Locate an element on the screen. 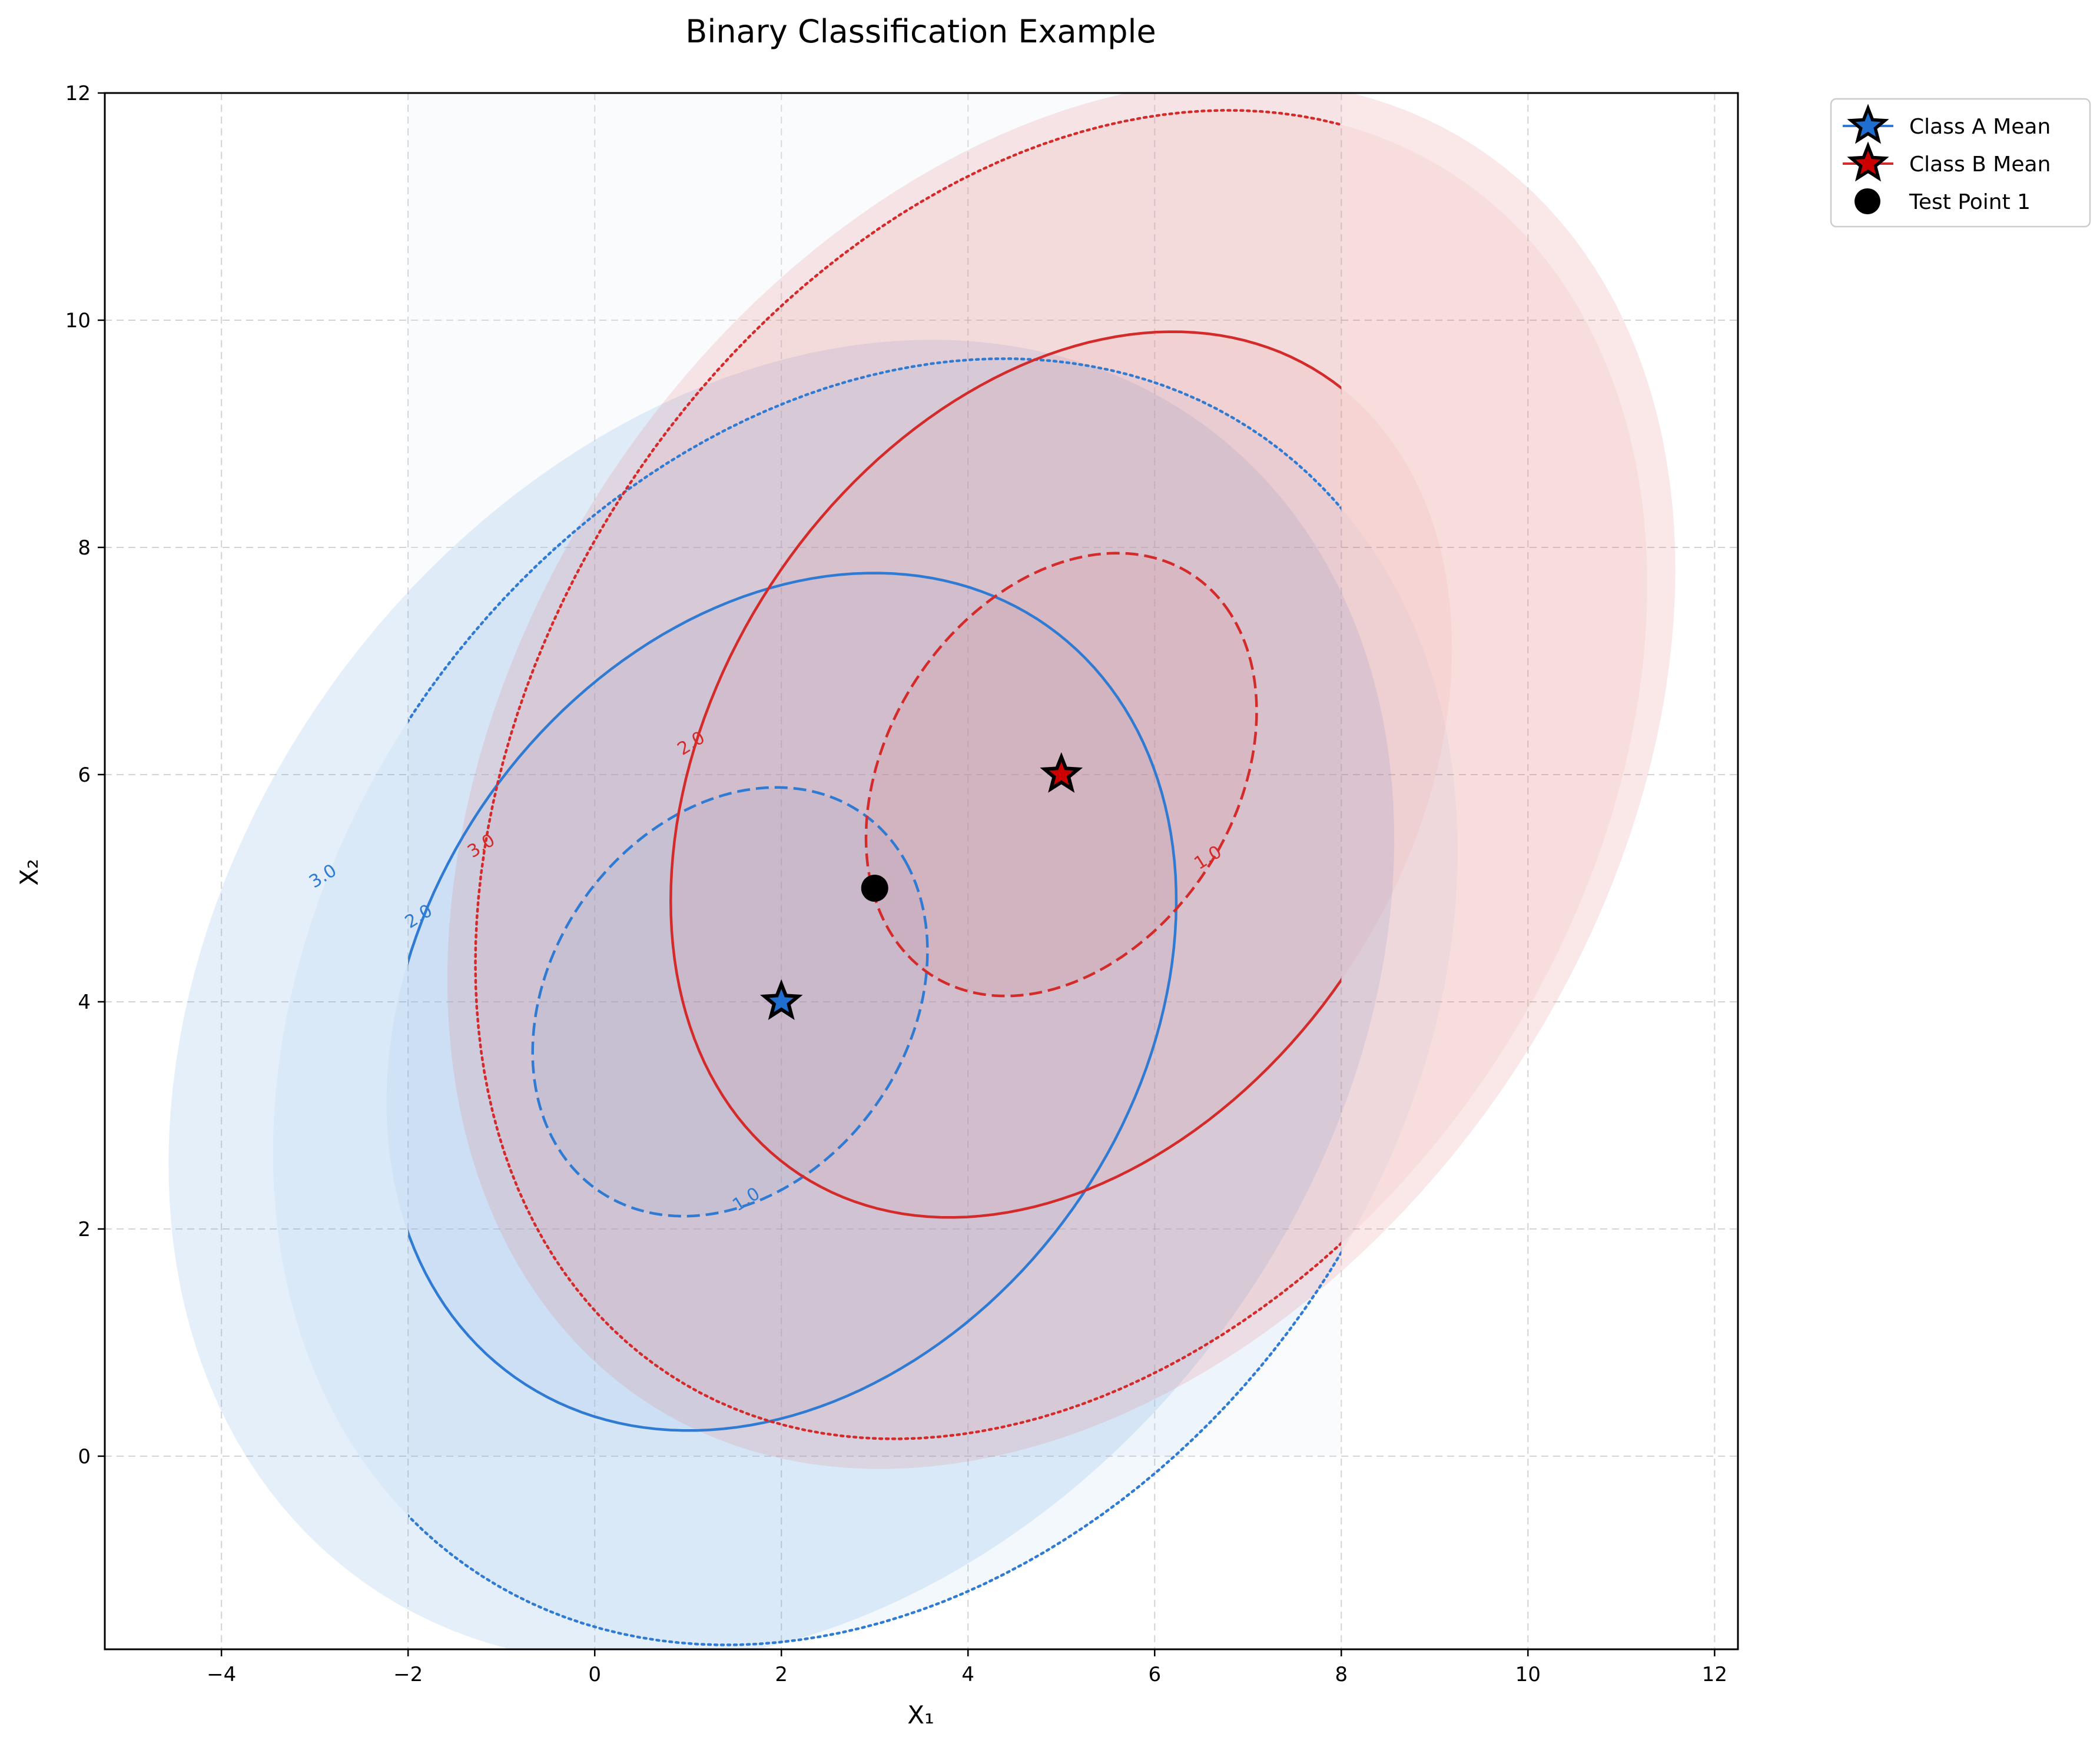 This screenshot has height=1747, width=2100. x-tick-label: 2 is located at coordinates (781, 1674).